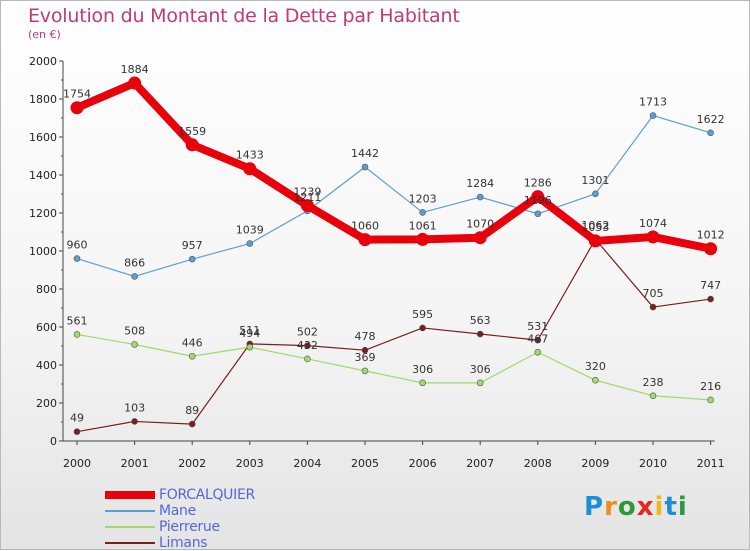  I want to click on data-label: 1559, so click(192, 131).